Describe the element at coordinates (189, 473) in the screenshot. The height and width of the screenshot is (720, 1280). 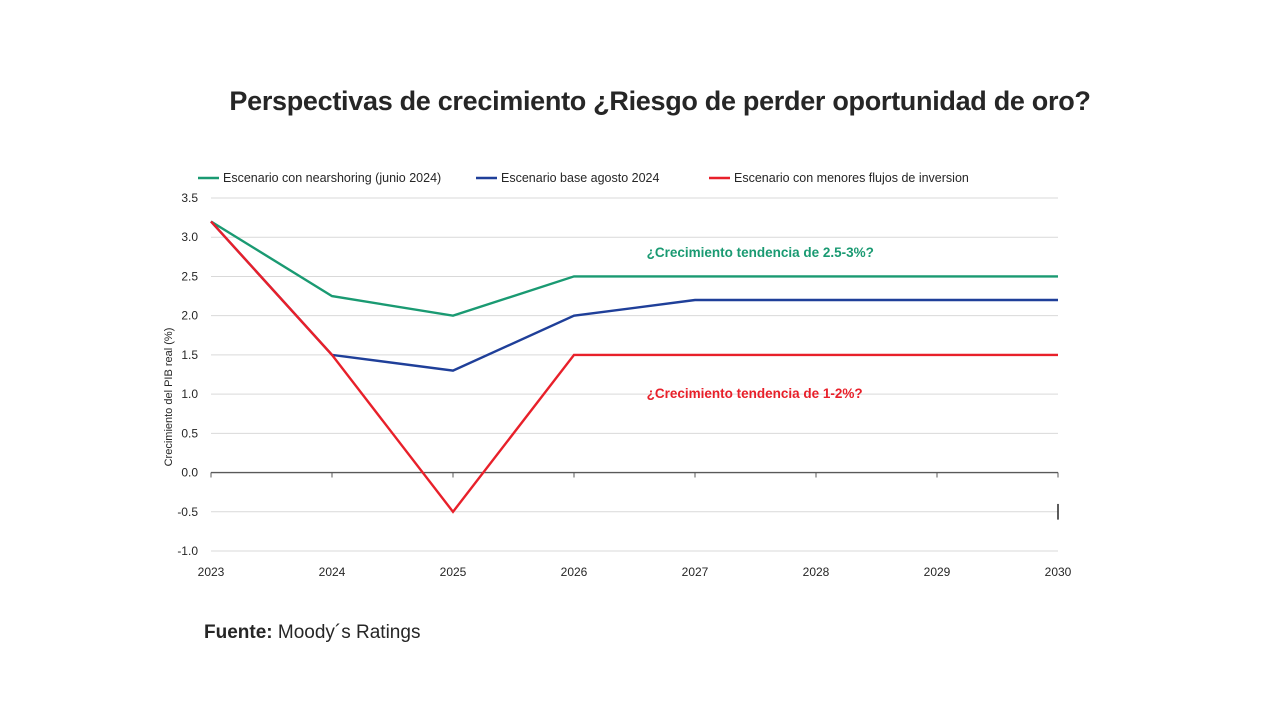
I see `y-tick-label: 0.0` at that location.